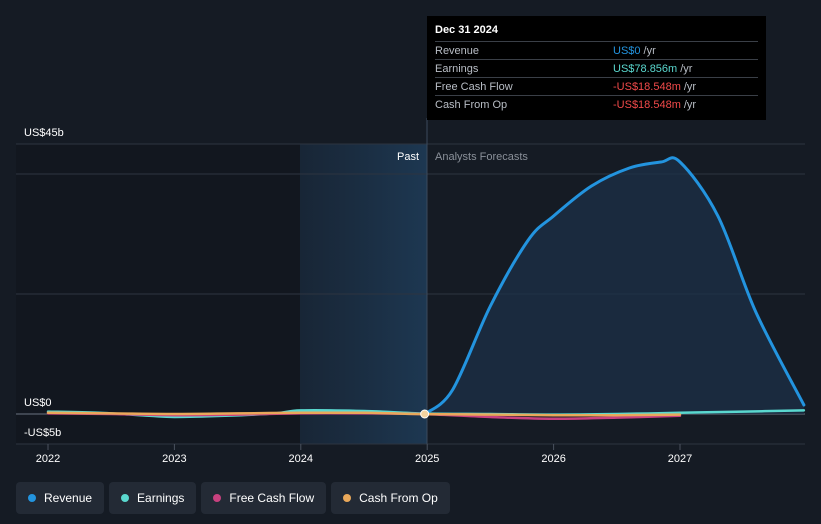  I want to click on hover-marker, so click(425, 414).